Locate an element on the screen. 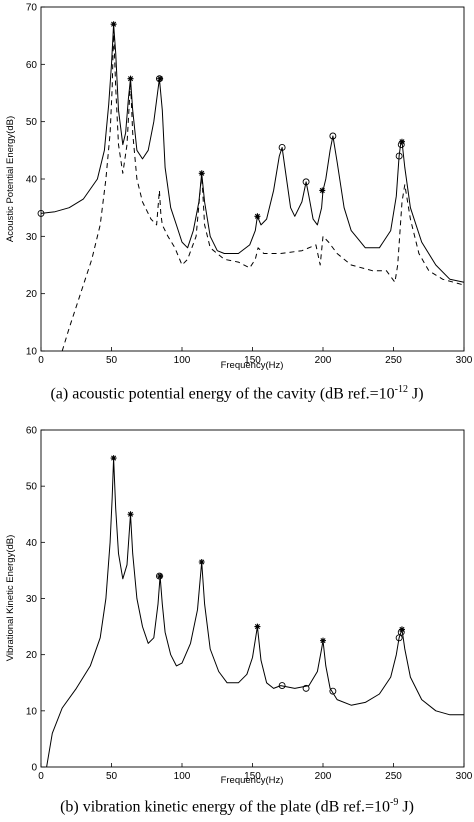 The width and height of the screenshot is (474, 822). chart-a-x-tick-label: 250 is located at coordinates (393, 360).